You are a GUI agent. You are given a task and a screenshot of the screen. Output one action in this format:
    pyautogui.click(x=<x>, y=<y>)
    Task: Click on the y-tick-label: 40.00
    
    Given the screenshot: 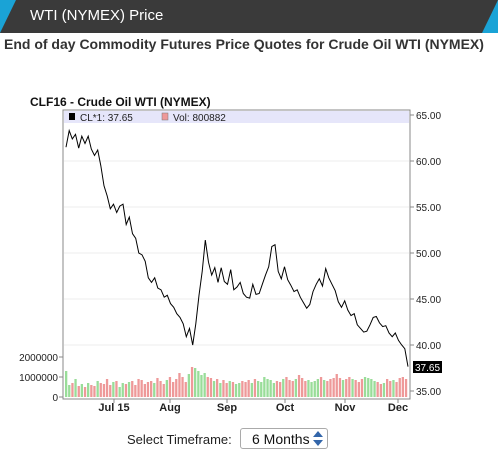 What is the action you would take?
    pyautogui.click(x=428, y=346)
    